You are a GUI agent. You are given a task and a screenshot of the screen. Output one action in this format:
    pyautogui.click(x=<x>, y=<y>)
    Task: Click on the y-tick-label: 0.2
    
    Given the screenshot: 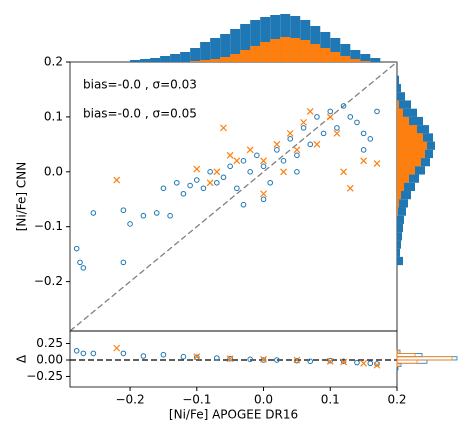 What is the action you would take?
    pyautogui.click(x=53, y=62)
    